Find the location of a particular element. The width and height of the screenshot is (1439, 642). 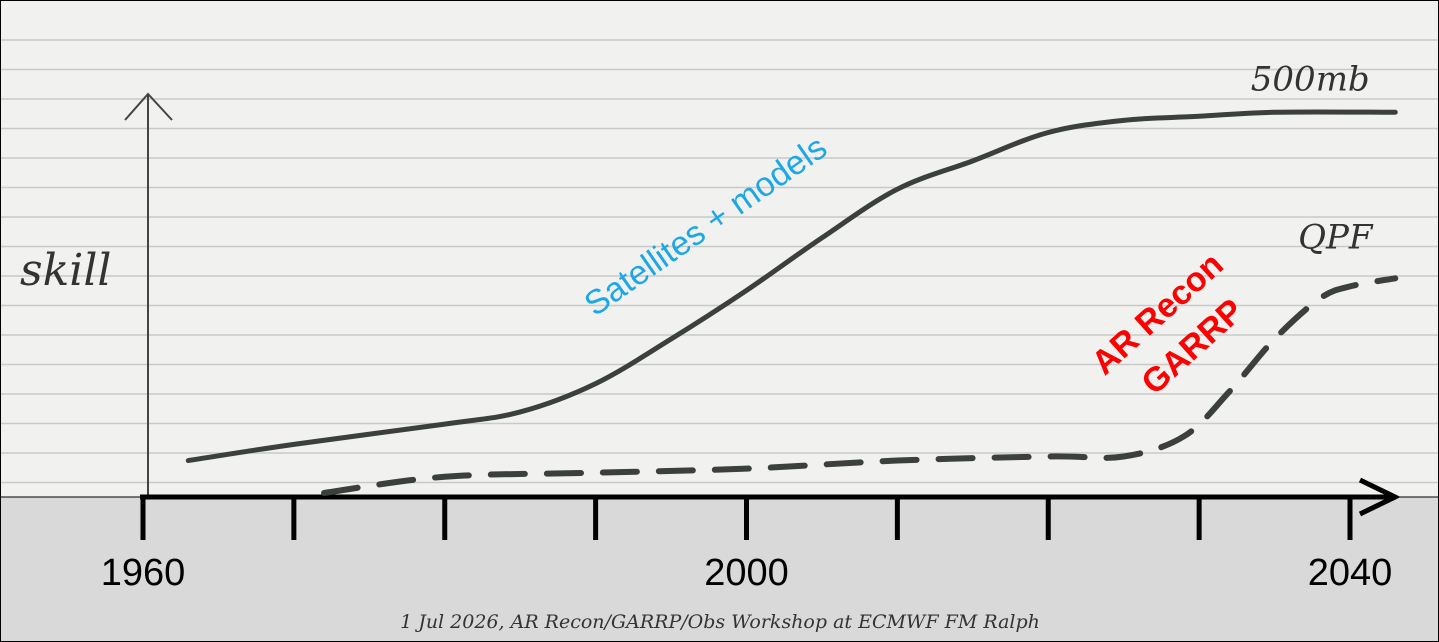

x-tick-label: 1960 is located at coordinates (143, 573).